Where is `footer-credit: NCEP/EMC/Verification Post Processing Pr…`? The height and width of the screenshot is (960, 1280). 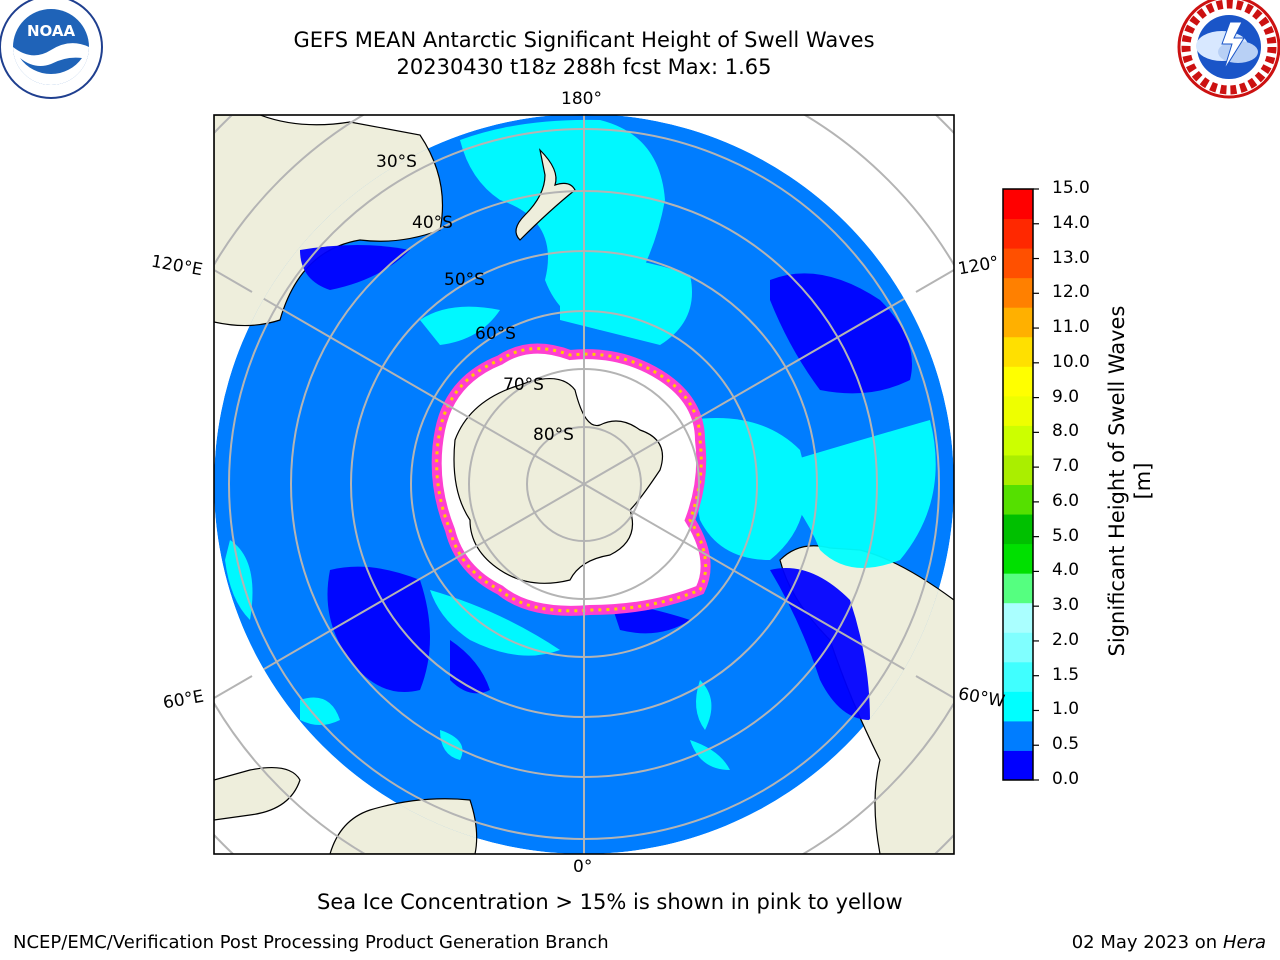 footer-credit: NCEP/EMC/Verification Post Processing Pr… is located at coordinates (311, 942).